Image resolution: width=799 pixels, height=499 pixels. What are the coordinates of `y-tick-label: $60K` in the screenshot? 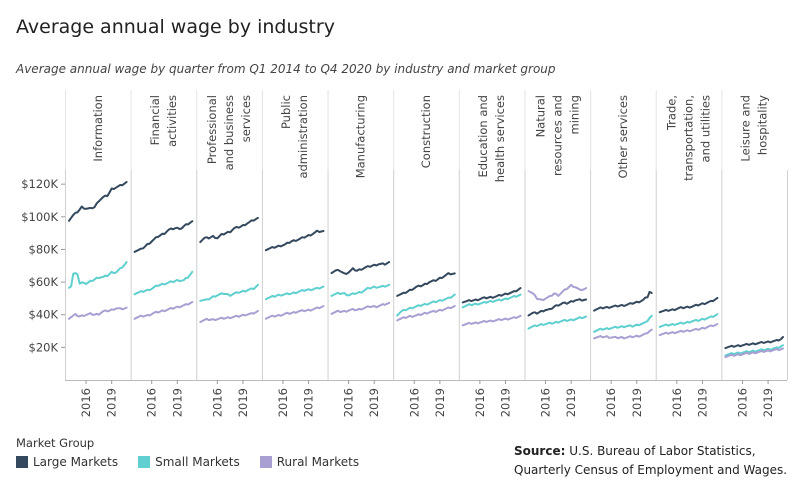 It's located at (44, 282).